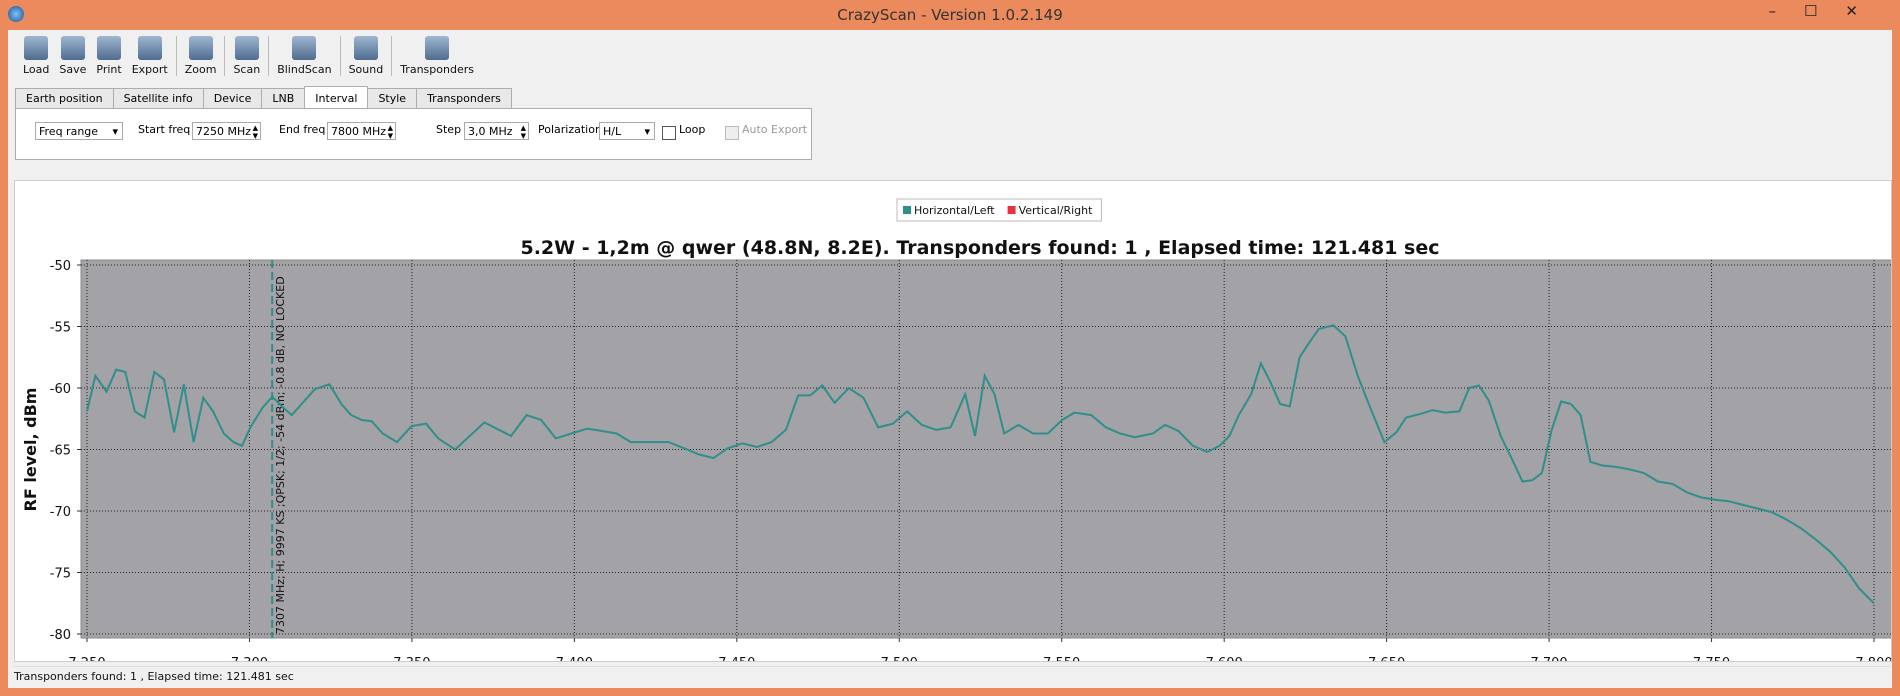 This screenshot has width=1900, height=696. I want to click on x-tick-label: 7.800, so click(1873, 658).